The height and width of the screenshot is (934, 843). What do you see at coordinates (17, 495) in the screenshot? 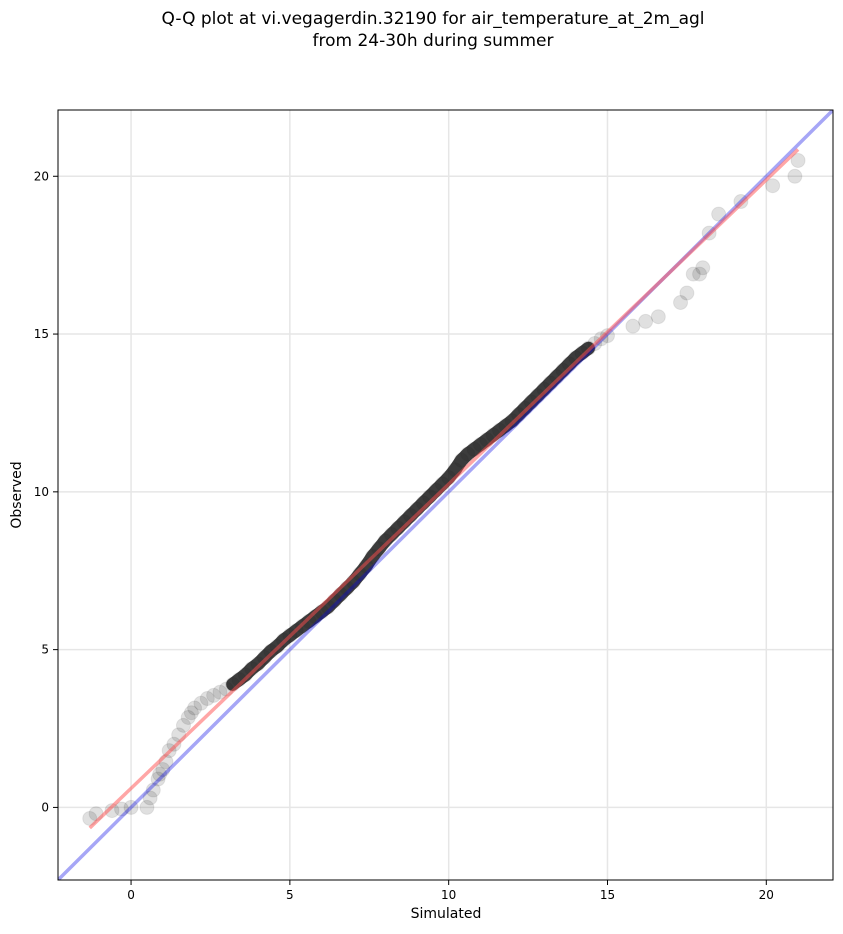
I see `y-axis-label: Observed` at bounding box center [17, 495].